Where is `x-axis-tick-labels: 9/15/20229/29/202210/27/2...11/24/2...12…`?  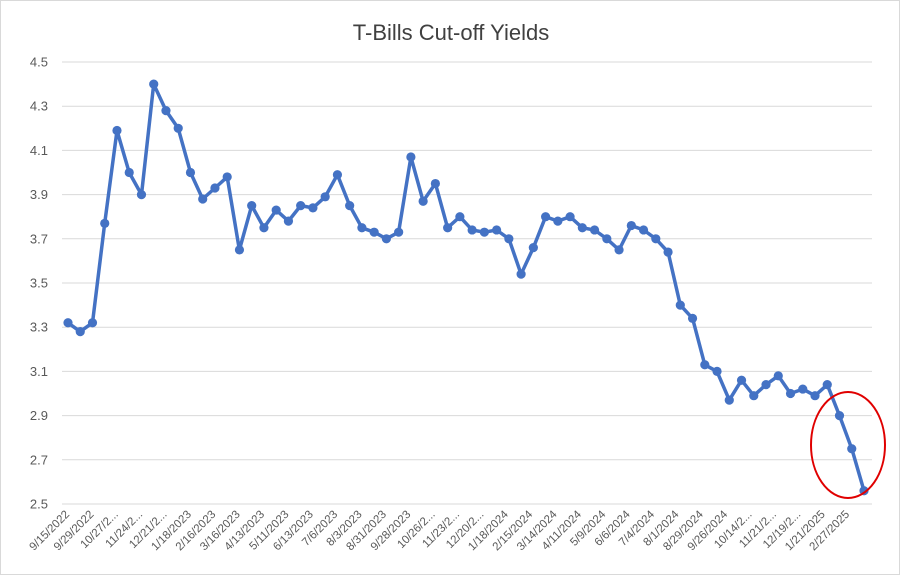
x-axis-tick-labels: 9/15/20229/29/202210/27/2...11/24/2...12… is located at coordinates (439, 530).